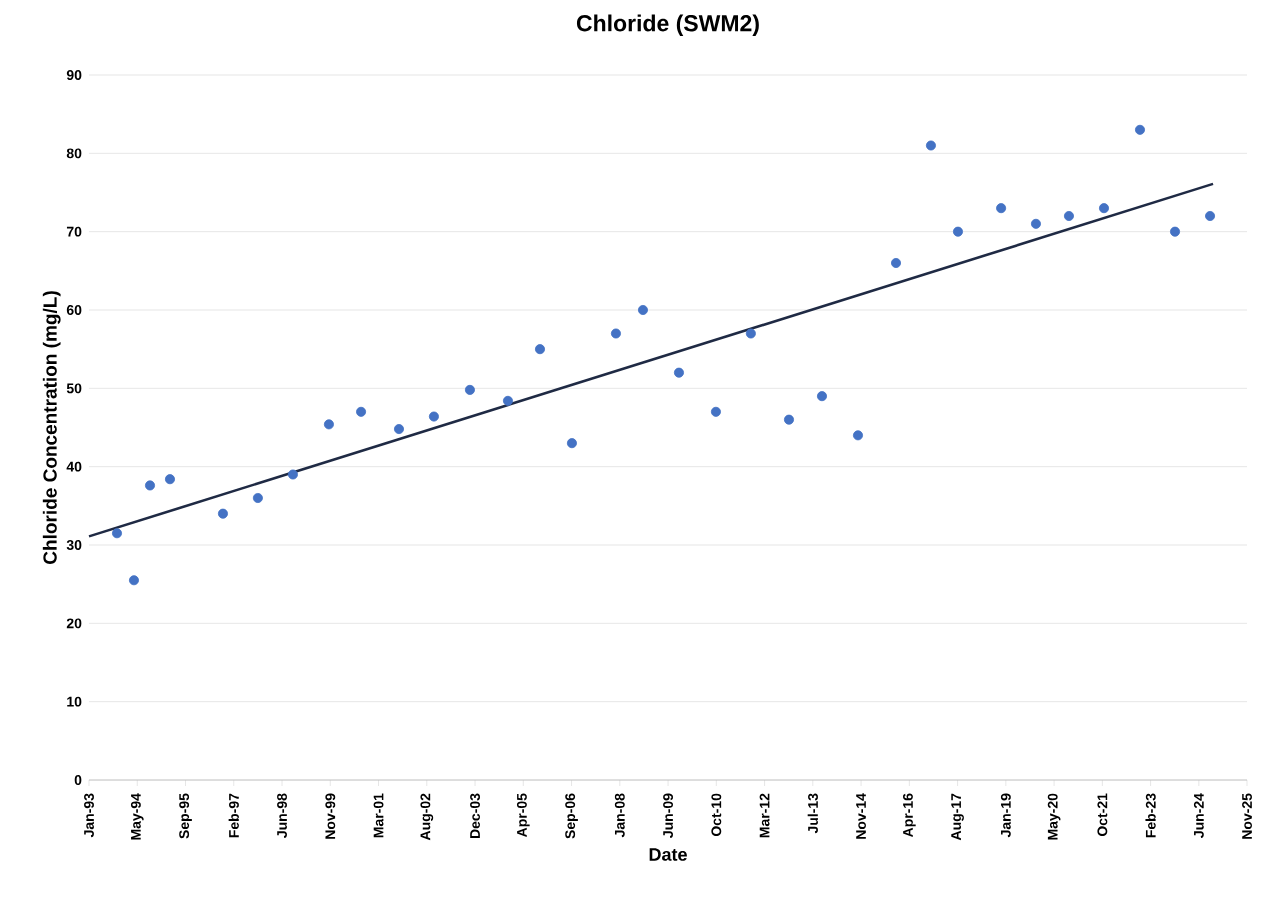  Describe the element at coordinates (668, 815) in the screenshot. I see `x-tick-label: Jun-09` at that location.